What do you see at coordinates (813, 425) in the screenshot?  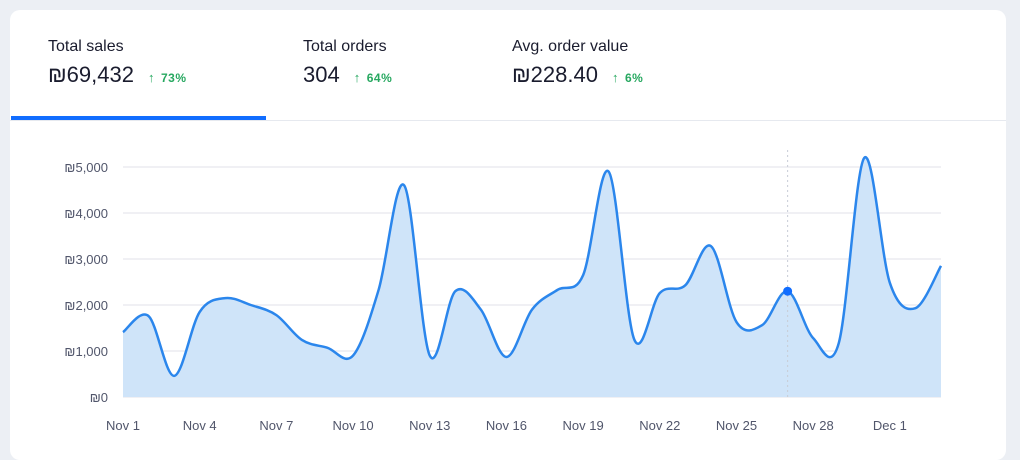 I see `x-tick-label: Nov 28` at bounding box center [813, 425].